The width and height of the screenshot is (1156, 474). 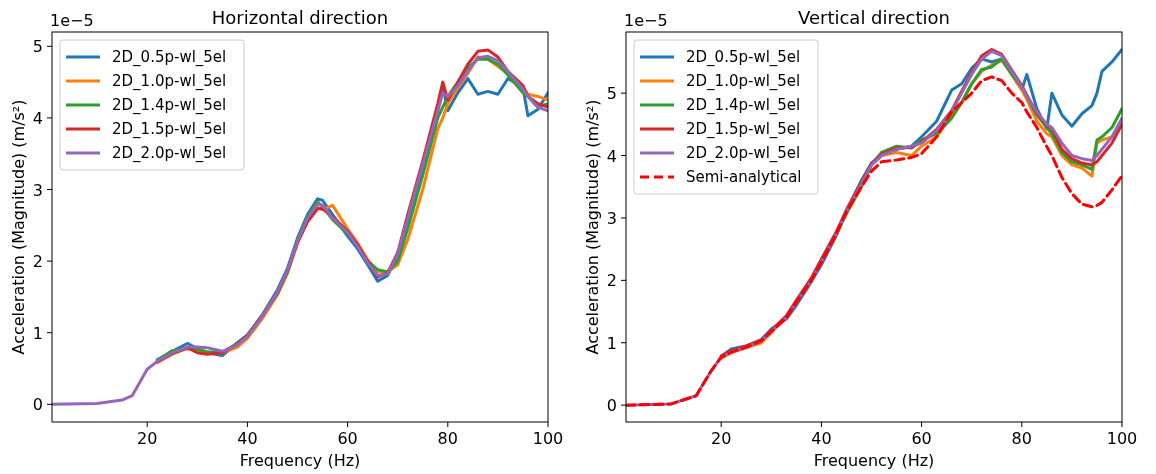 What do you see at coordinates (874, 17) in the screenshot?
I see `chart-title: Vertical direction` at bounding box center [874, 17].